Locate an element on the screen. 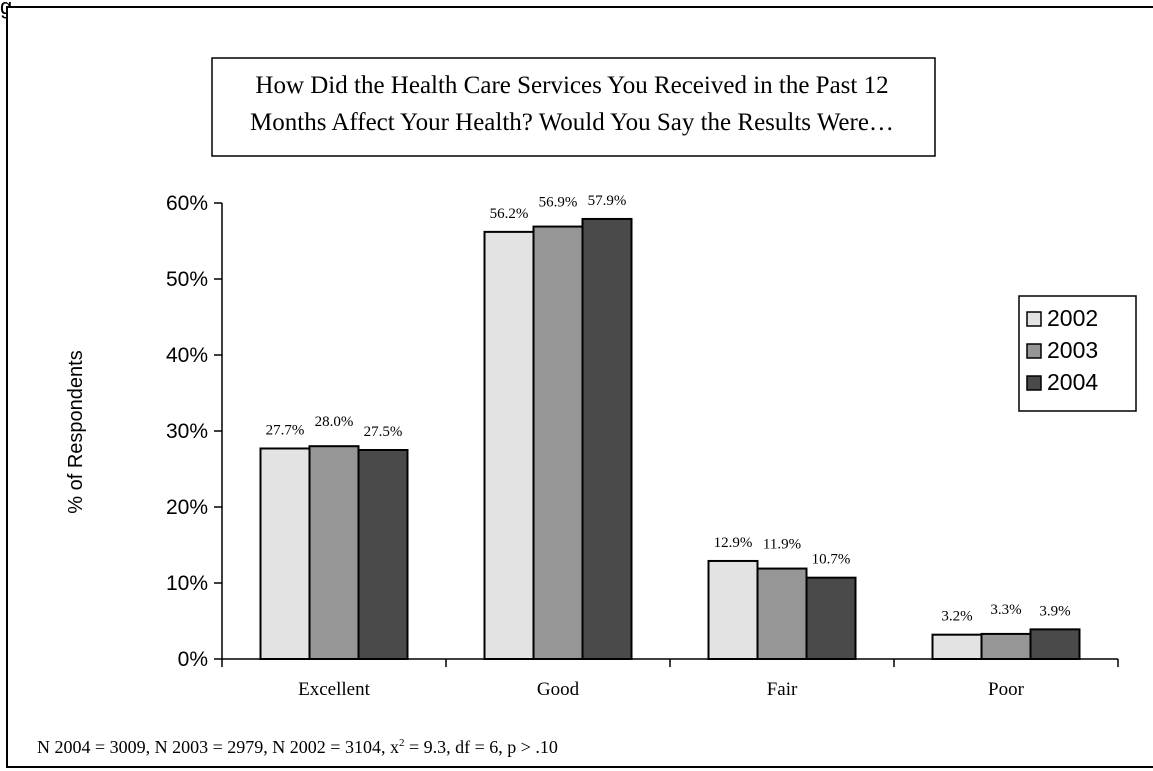 This screenshot has height=771, width=1153. y-tick-label: 30% is located at coordinates (187, 431).